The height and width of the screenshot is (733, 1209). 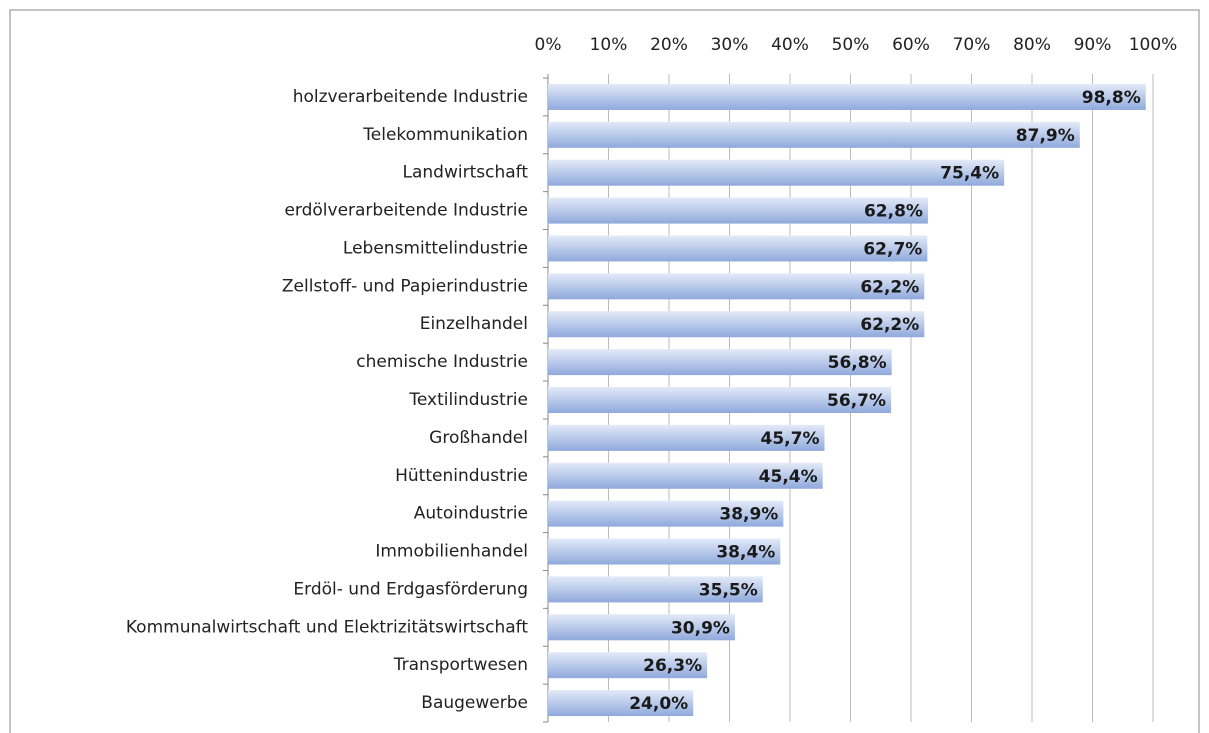 I want to click on category-label: Baugewerbe, so click(x=474, y=703).